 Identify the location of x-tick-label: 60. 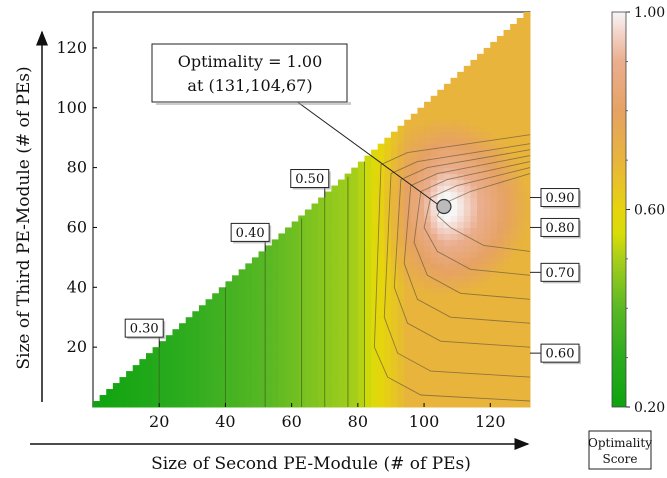
(291, 421).